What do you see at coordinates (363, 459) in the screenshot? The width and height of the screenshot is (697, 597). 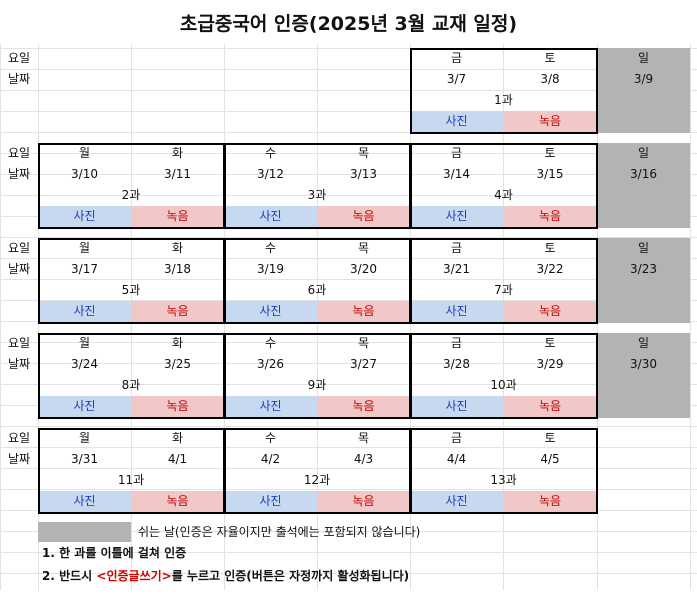 I see `date-thu: 4/3` at bounding box center [363, 459].